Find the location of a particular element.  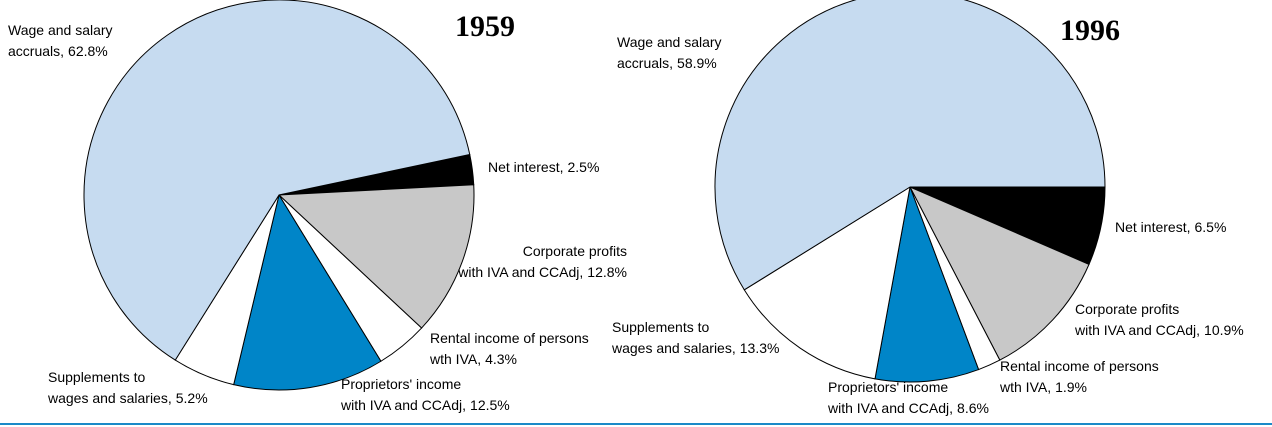

value-label: 10.9% is located at coordinates (1224, 330).